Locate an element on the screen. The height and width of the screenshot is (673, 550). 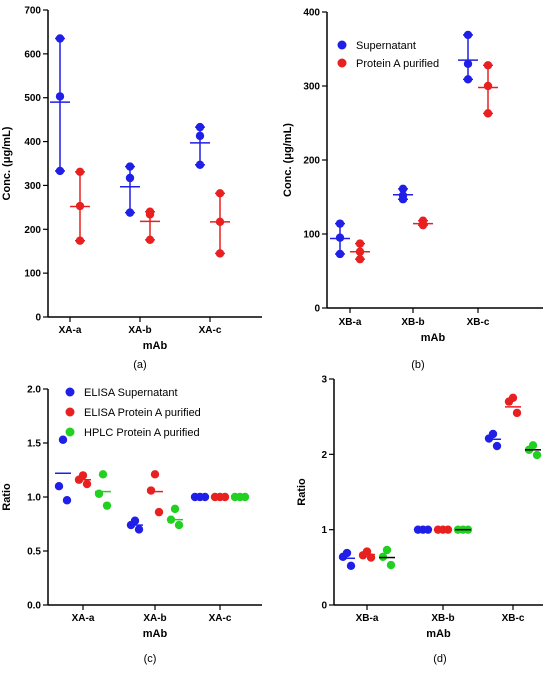
legend-label: ELISA Supernatant is located at coordinates (131, 393).